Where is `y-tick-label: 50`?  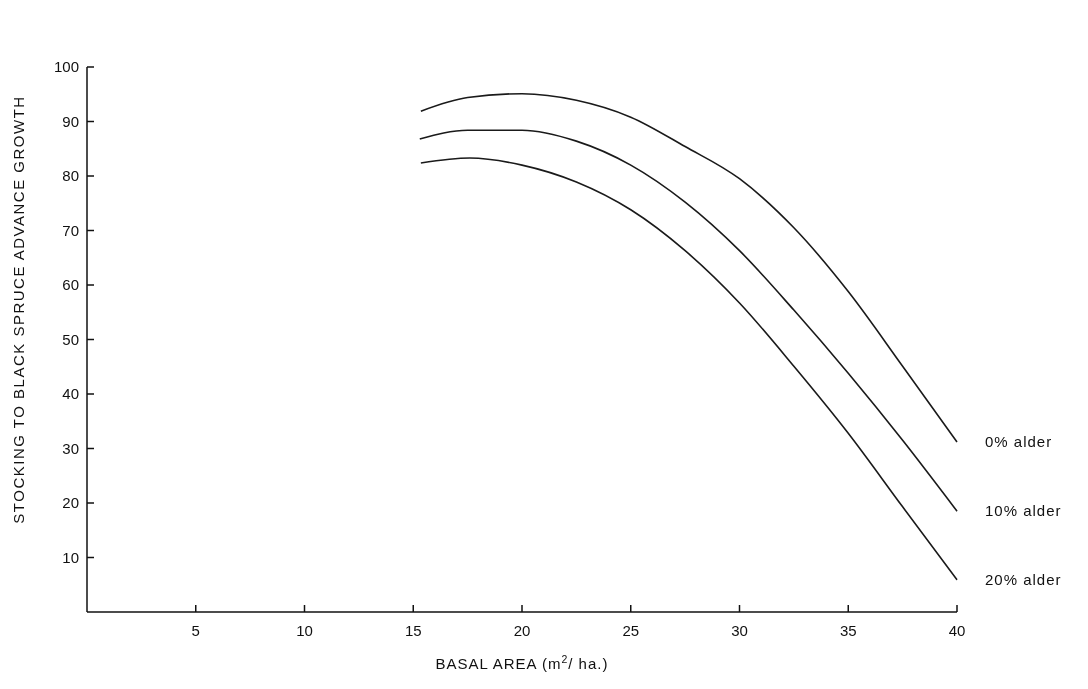
y-tick-label: 50 is located at coordinates (70, 339).